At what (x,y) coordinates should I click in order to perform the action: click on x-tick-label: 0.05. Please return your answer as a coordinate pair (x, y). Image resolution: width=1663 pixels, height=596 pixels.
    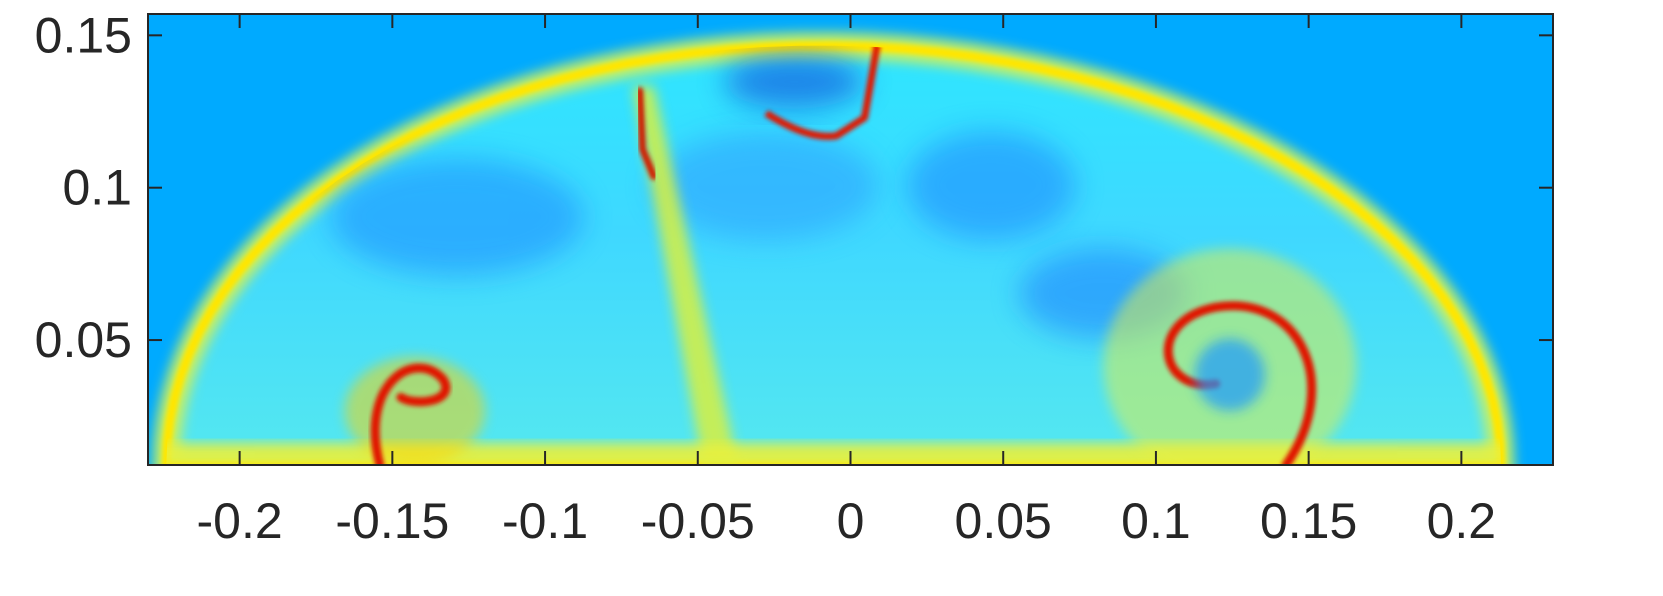
    Looking at the image, I should click on (1003, 521).